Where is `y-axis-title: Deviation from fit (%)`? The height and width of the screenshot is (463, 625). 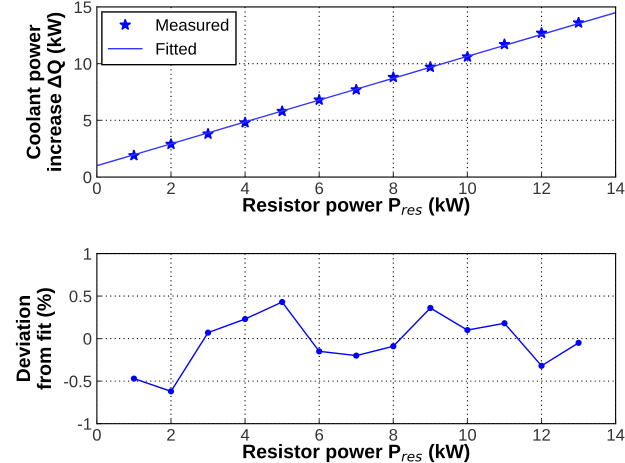 y-axis-title: Deviation from fit (%) is located at coordinates (35, 339).